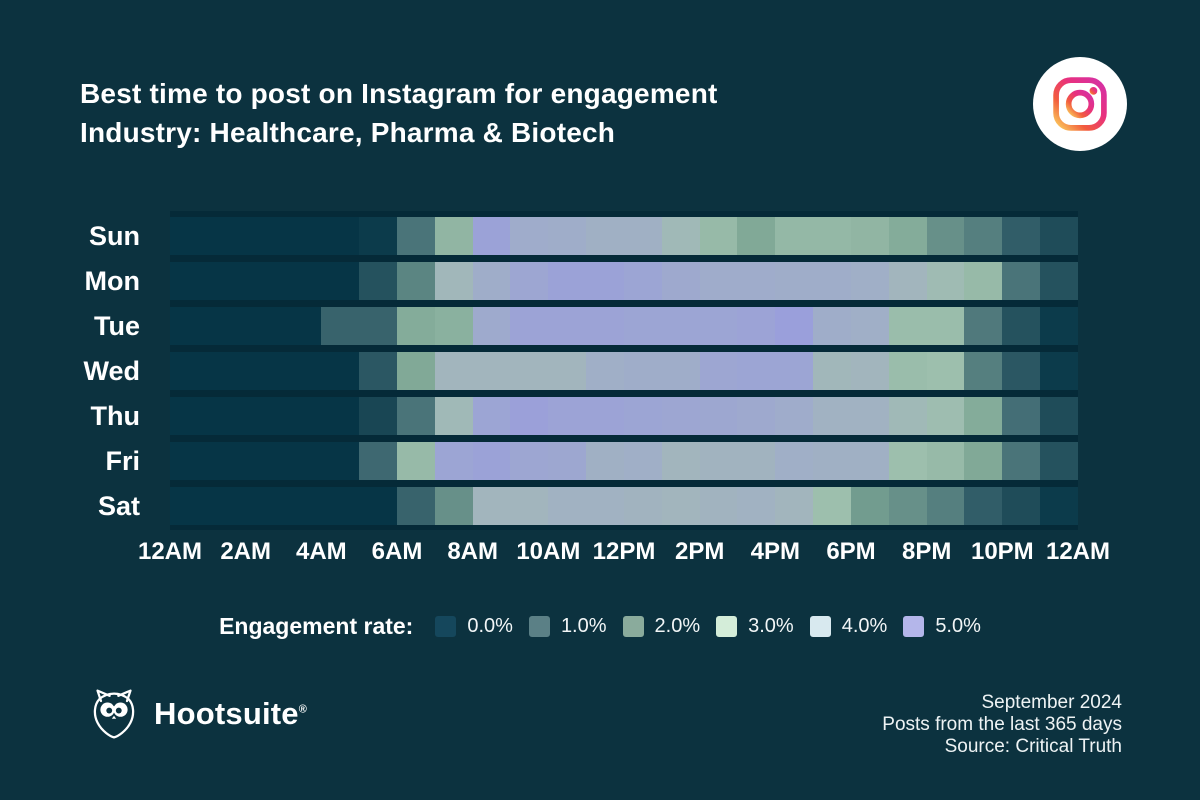 The height and width of the screenshot is (800, 1200). What do you see at coordinates (548, 551) in the screenshot?
I see `x-tick-label: 10AM` at bounding box center [548, 551].